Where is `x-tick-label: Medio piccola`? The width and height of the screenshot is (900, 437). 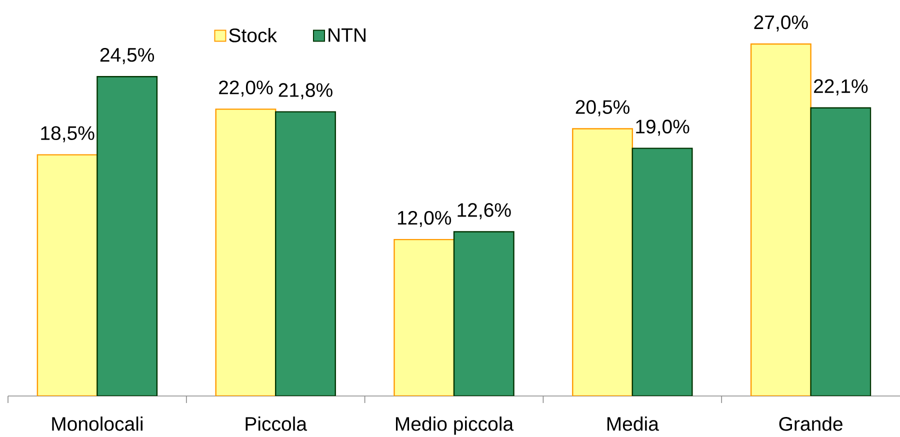
x-tick-label: Medio piccola is located at coordinates (455, 425).